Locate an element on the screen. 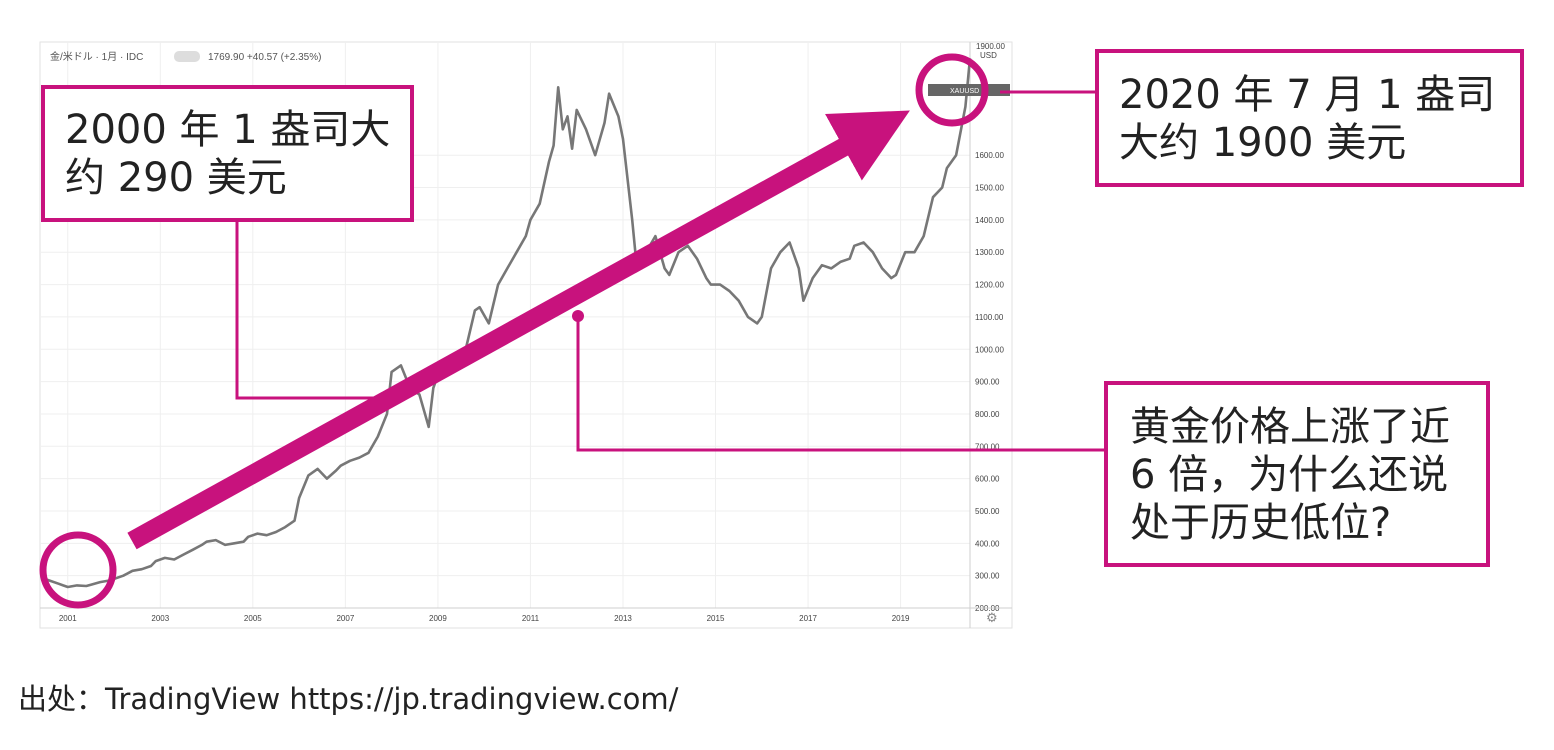 The image size is (1554, 750). chart-header-title: 金/米ドル · 1月 · IDC is located at coordinates (96, 56).